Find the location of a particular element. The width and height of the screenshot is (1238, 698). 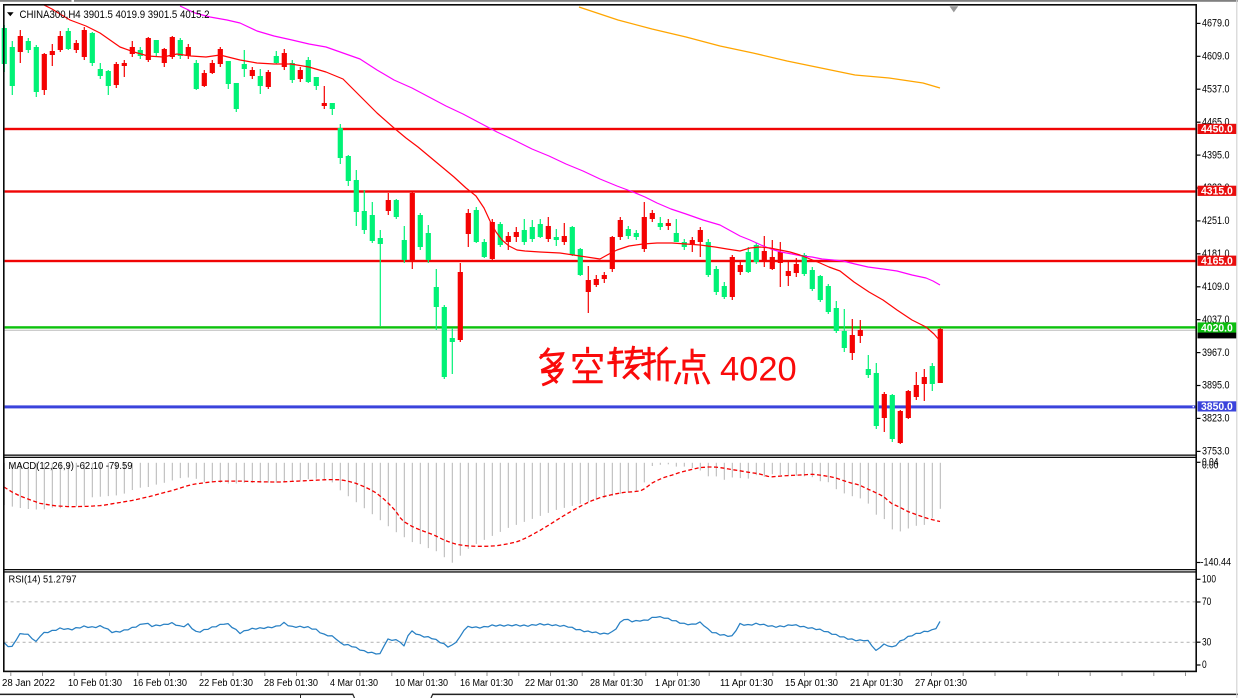

svg-text: 4109.0 is located at coordinates (1216, 287).